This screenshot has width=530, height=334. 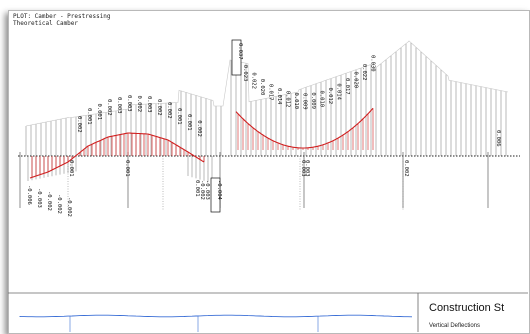 I want to click on lower-deflection-line, so click(x=216, y=316).